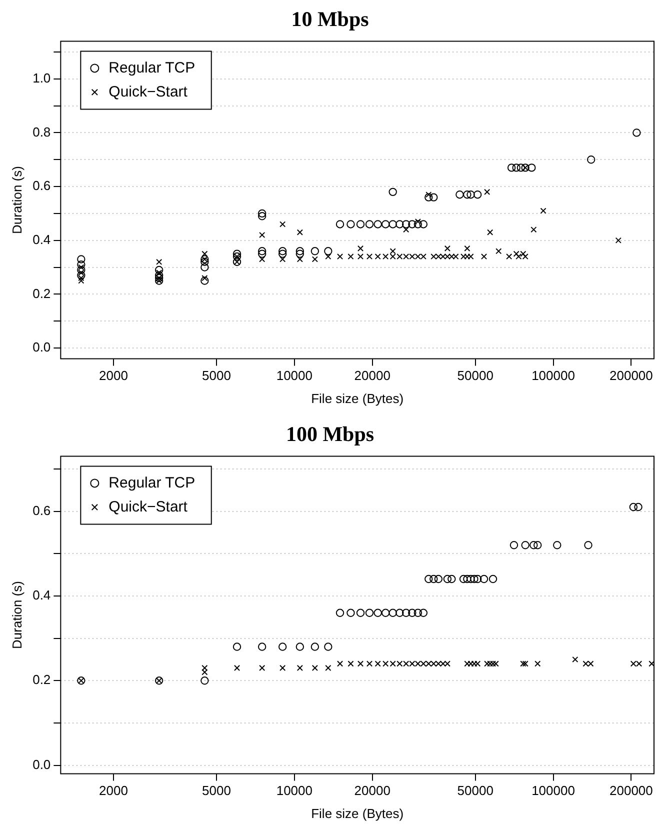 This screenshot has width=666, height=831. What do you see at coordinates (41, 132) in the screenshot?
I see `y-tick-label: 0.8` at bounding box center [41, 132].